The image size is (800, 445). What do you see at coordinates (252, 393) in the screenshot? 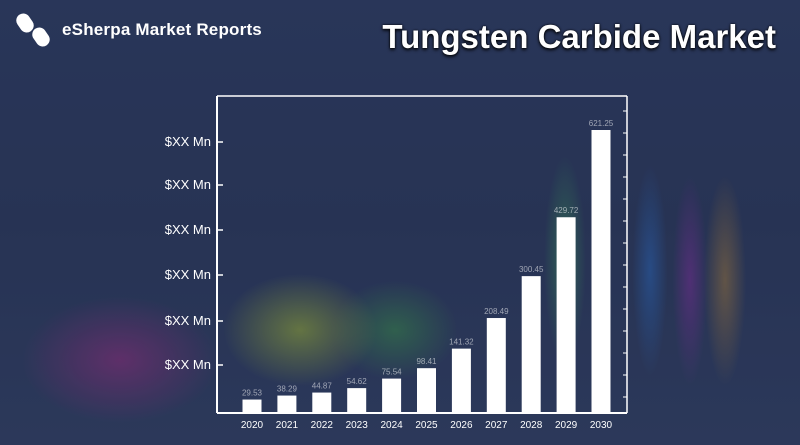
I see `data-label: 29.53` at bounding box center [252, 393].